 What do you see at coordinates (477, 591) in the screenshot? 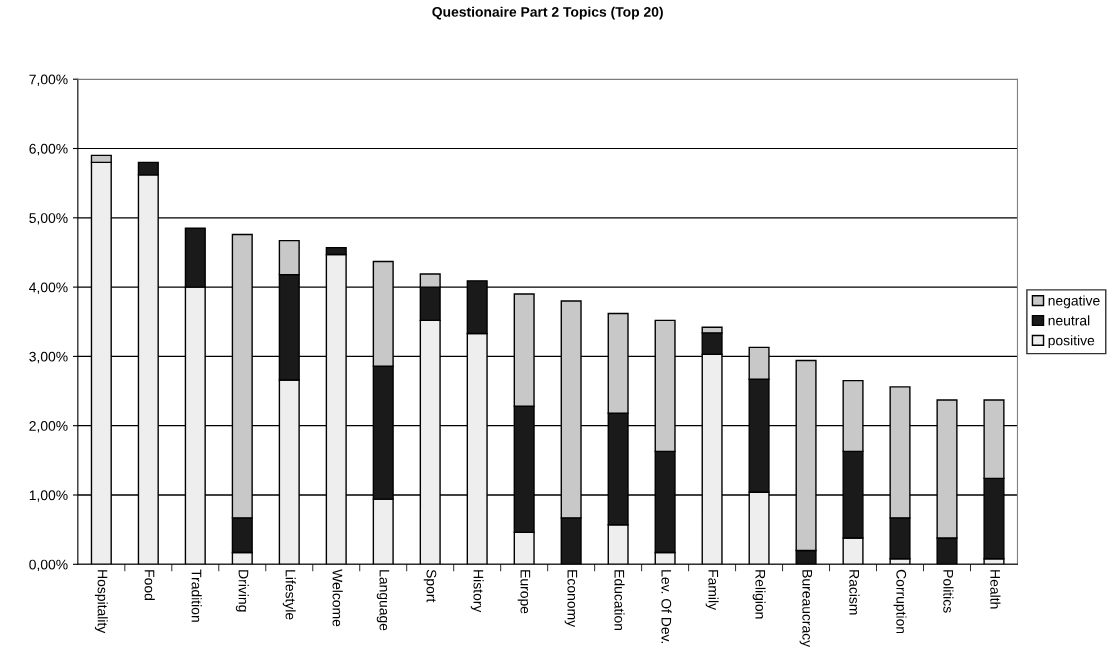
I see `x-tick-label: History` at bounding box center [477, 591].